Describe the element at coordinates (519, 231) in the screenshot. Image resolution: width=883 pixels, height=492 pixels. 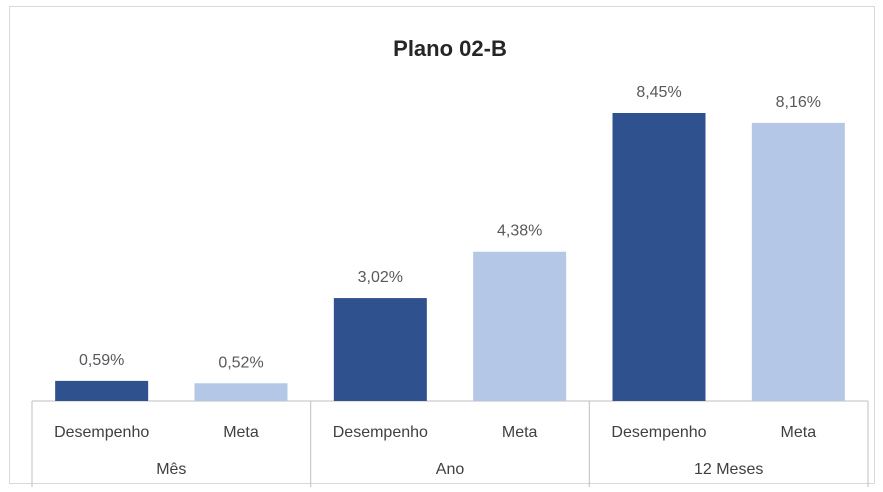
I see `bar-value-label: 4,38%` at that location.